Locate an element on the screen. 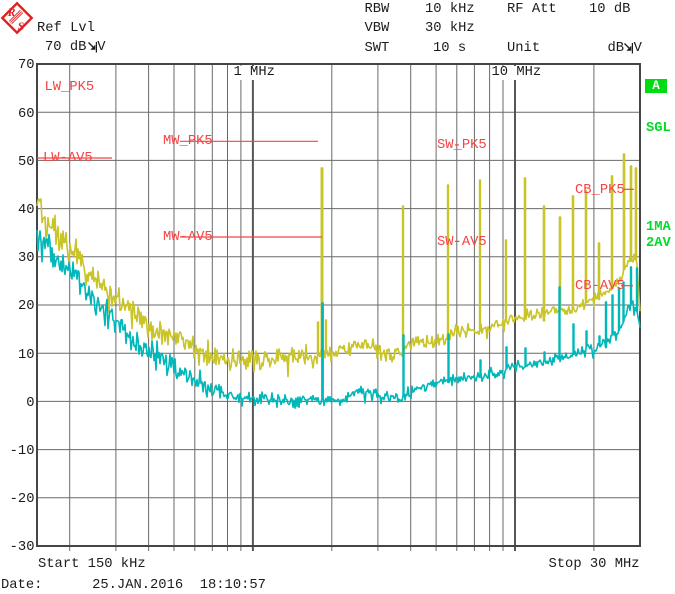 Image resolution: width=675 pixels, height=594 pixels. svg-text: R is located at coordinates (11, 13).